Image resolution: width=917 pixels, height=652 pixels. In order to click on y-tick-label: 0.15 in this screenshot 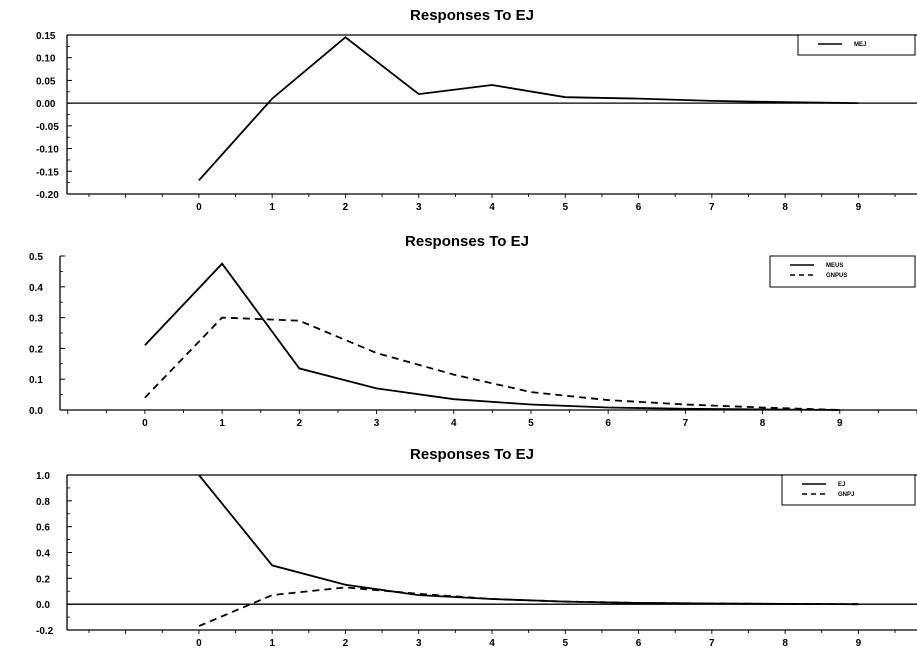, I will do `click(46, 36)`.